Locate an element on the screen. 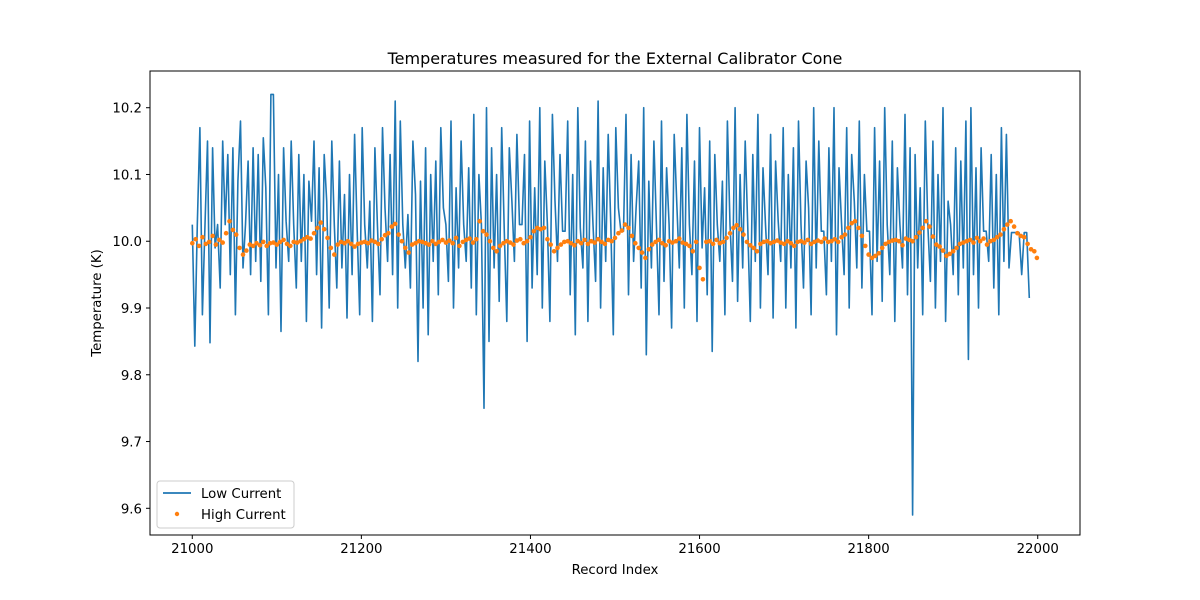 The image size is (1200, 600). x-tick-label: 21600 is located at coordinates (699, 549).